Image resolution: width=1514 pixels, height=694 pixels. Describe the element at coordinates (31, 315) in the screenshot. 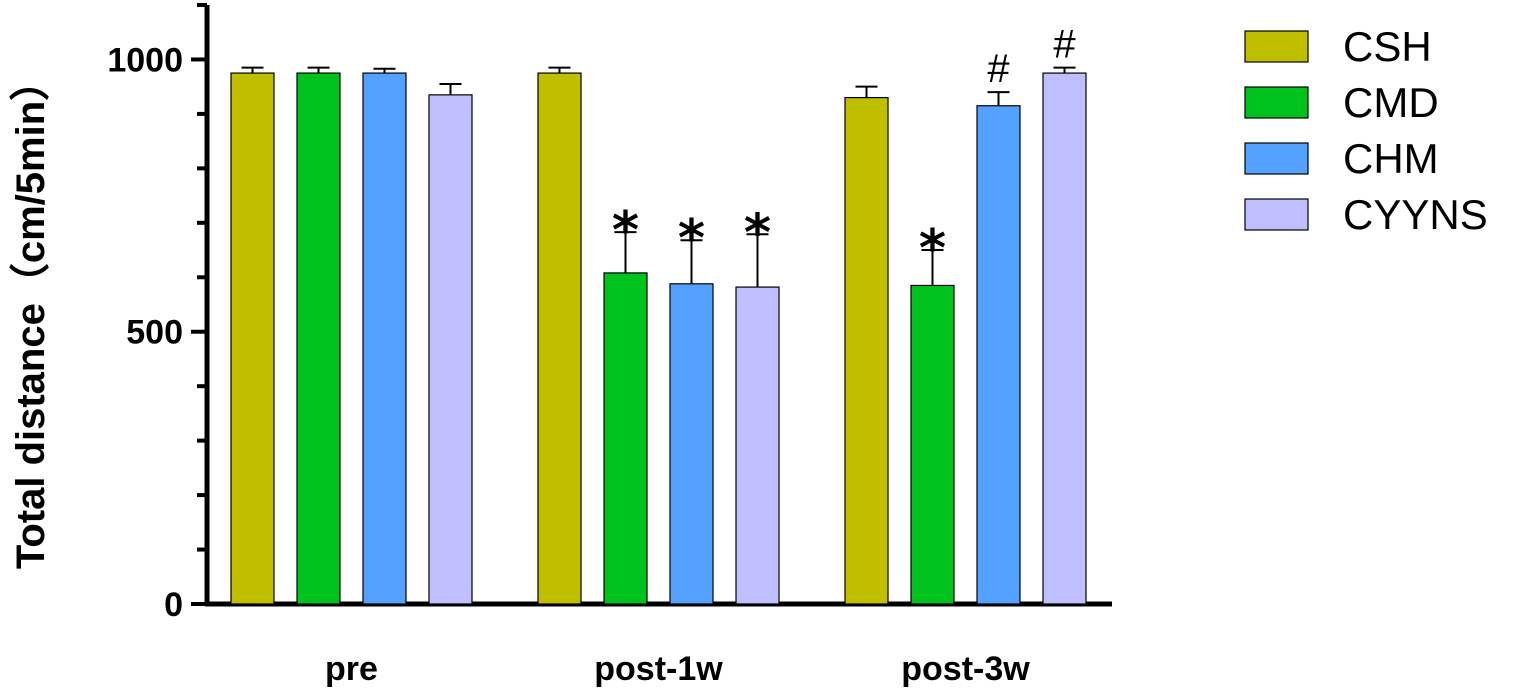

I see `y-axis-label: Total distance（cm/5min）` at that location.